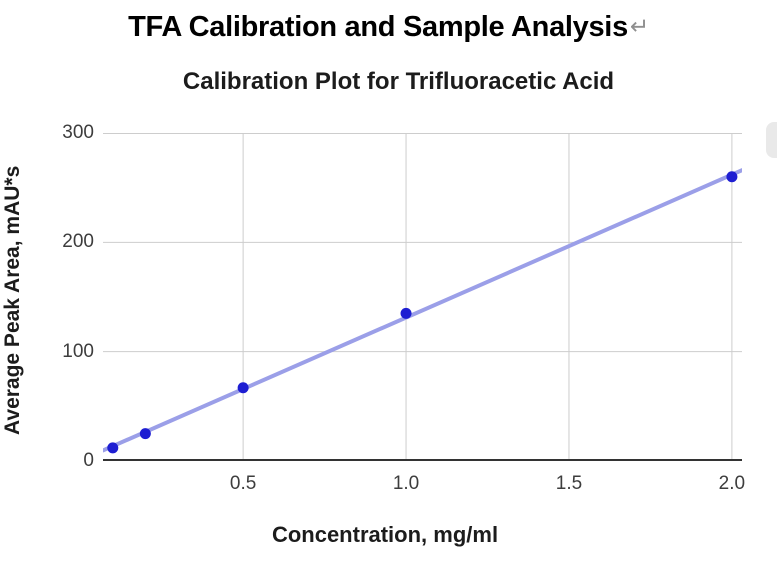  Describe the element at coordinates (406, 483) in the screenshot. I see `x-tick-label: 1.0` at that location.